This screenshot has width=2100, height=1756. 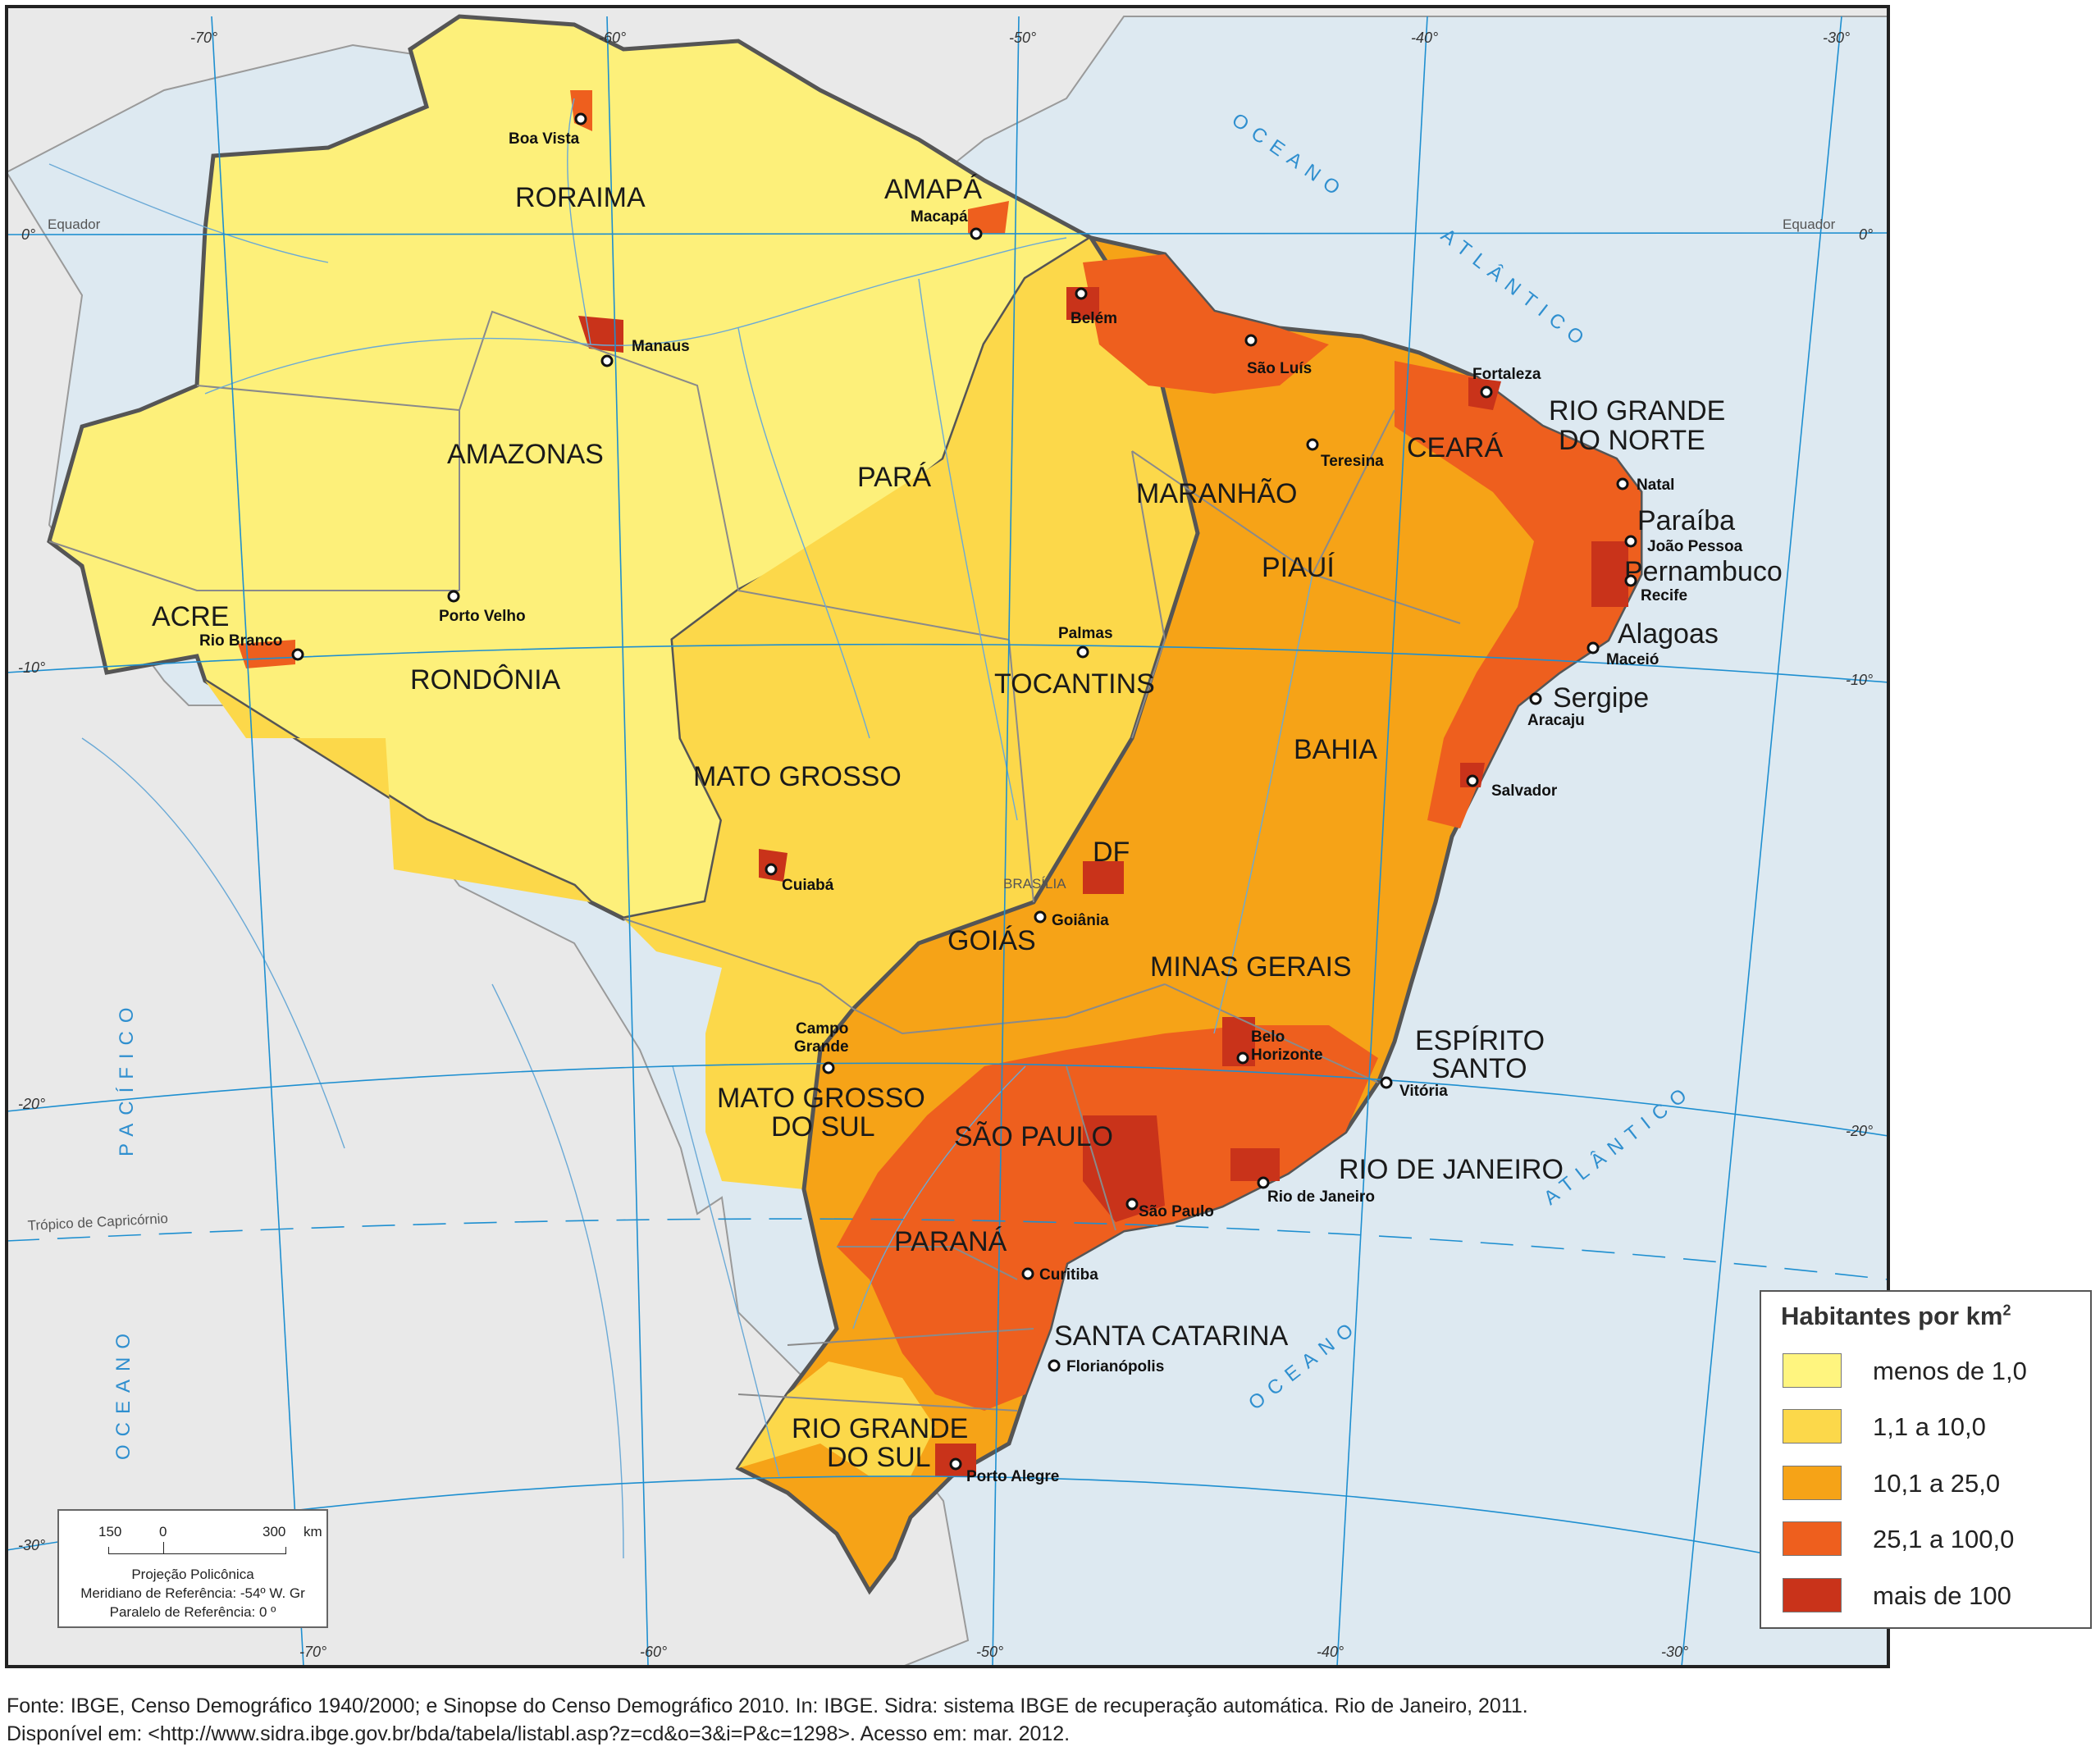 What do you see at coordinates (1942, 1595) in the screenshot?
I see `legend-label: mais de 100` at bounding box center [1942, 1595].